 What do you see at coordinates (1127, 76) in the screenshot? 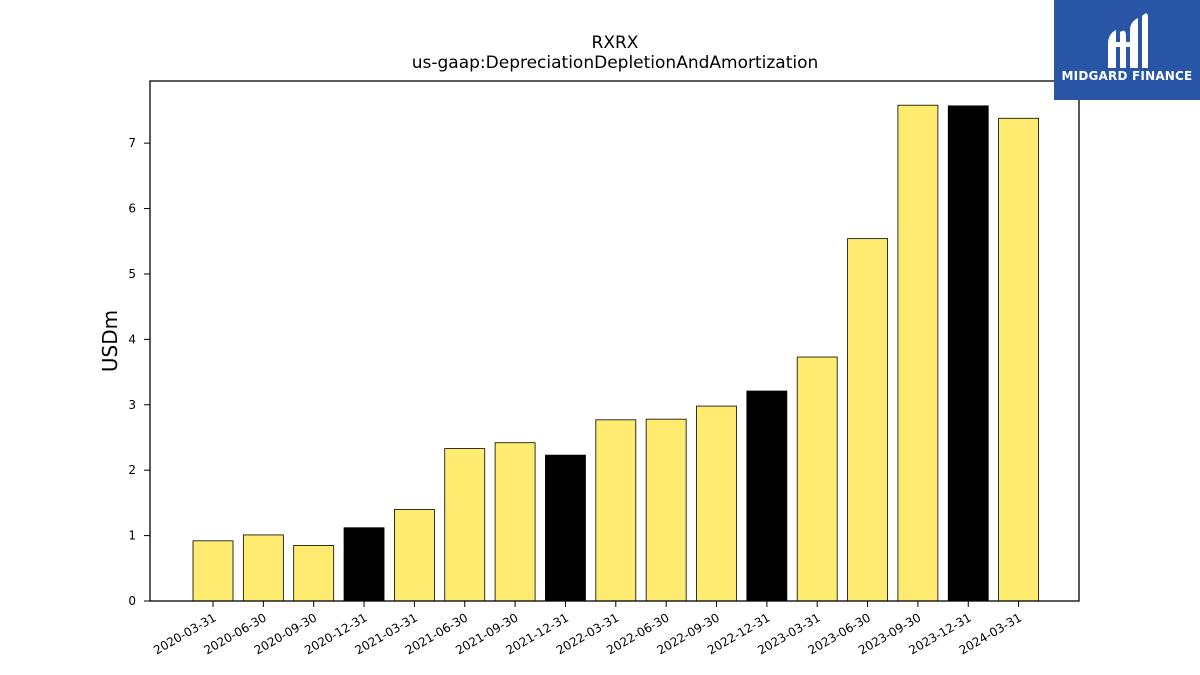
I see `logo-text: MIDGARD FINANCE` at bounding box center [1127, 76].